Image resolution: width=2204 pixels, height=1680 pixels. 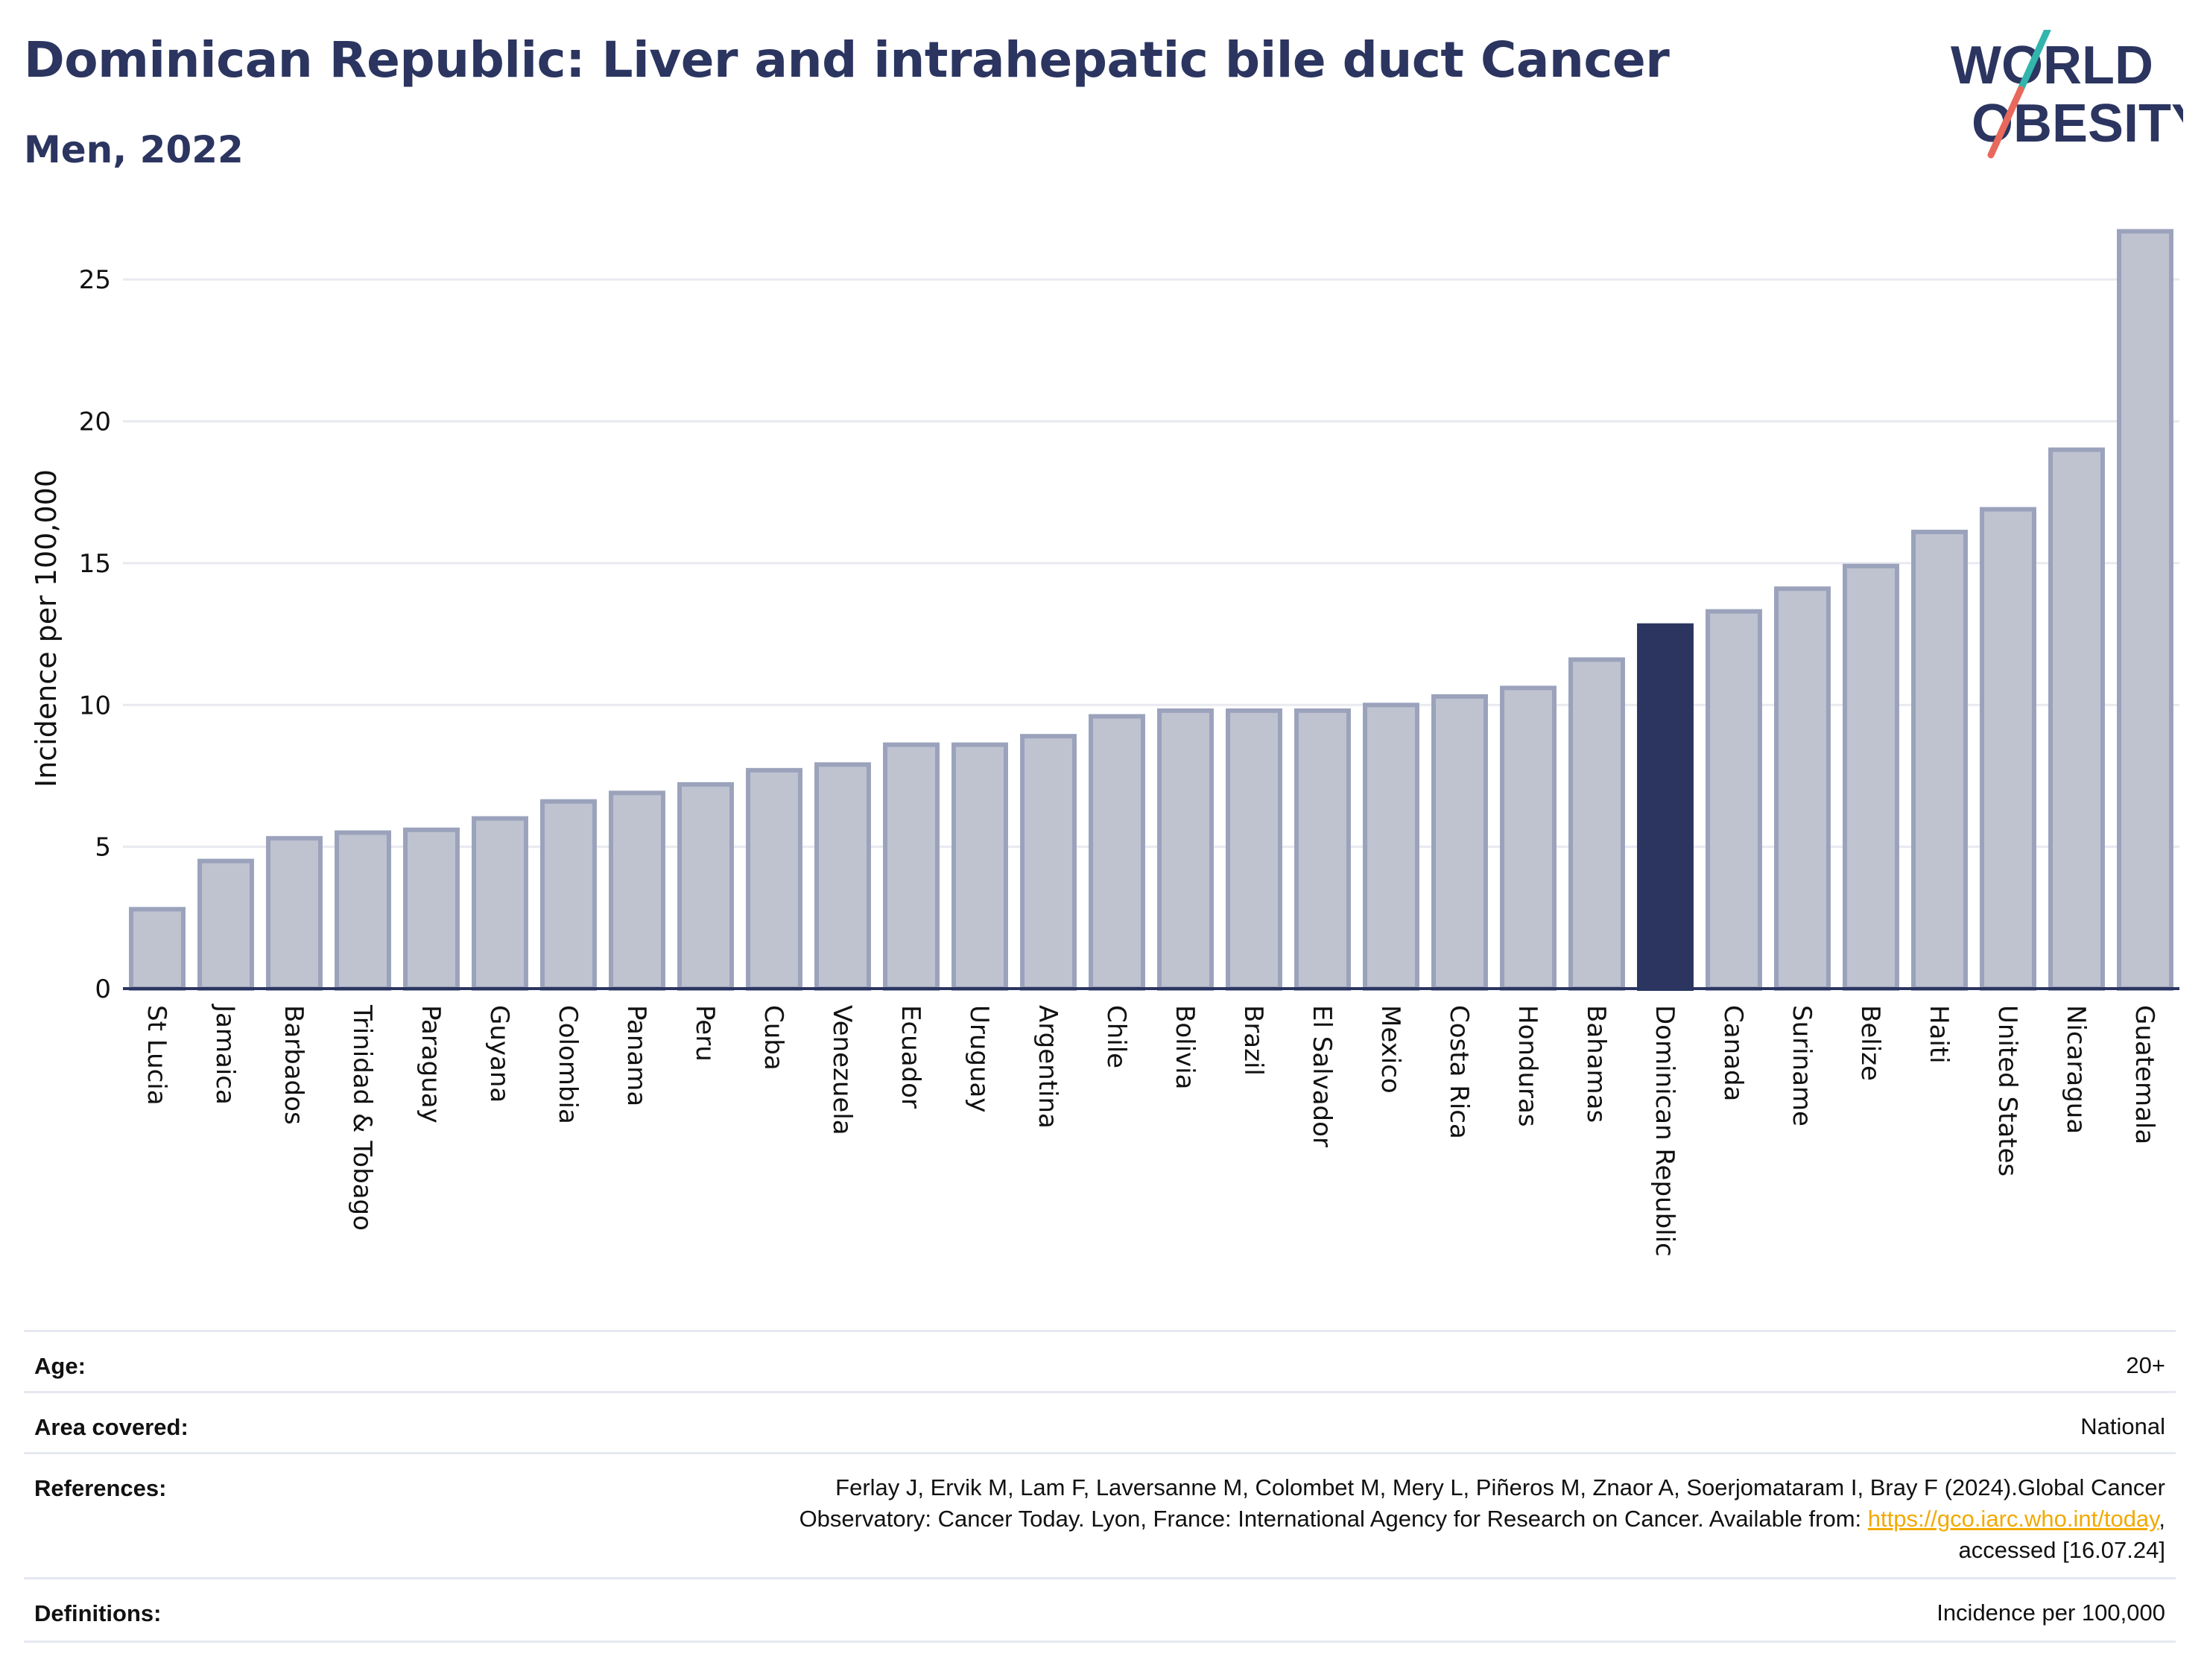 What do you see at coordinates (1100, 1610) in the screenshot?
I see `meta-row-definitions: Definitions: Incidence per 100,000` at bounding box center [1100, 1610].